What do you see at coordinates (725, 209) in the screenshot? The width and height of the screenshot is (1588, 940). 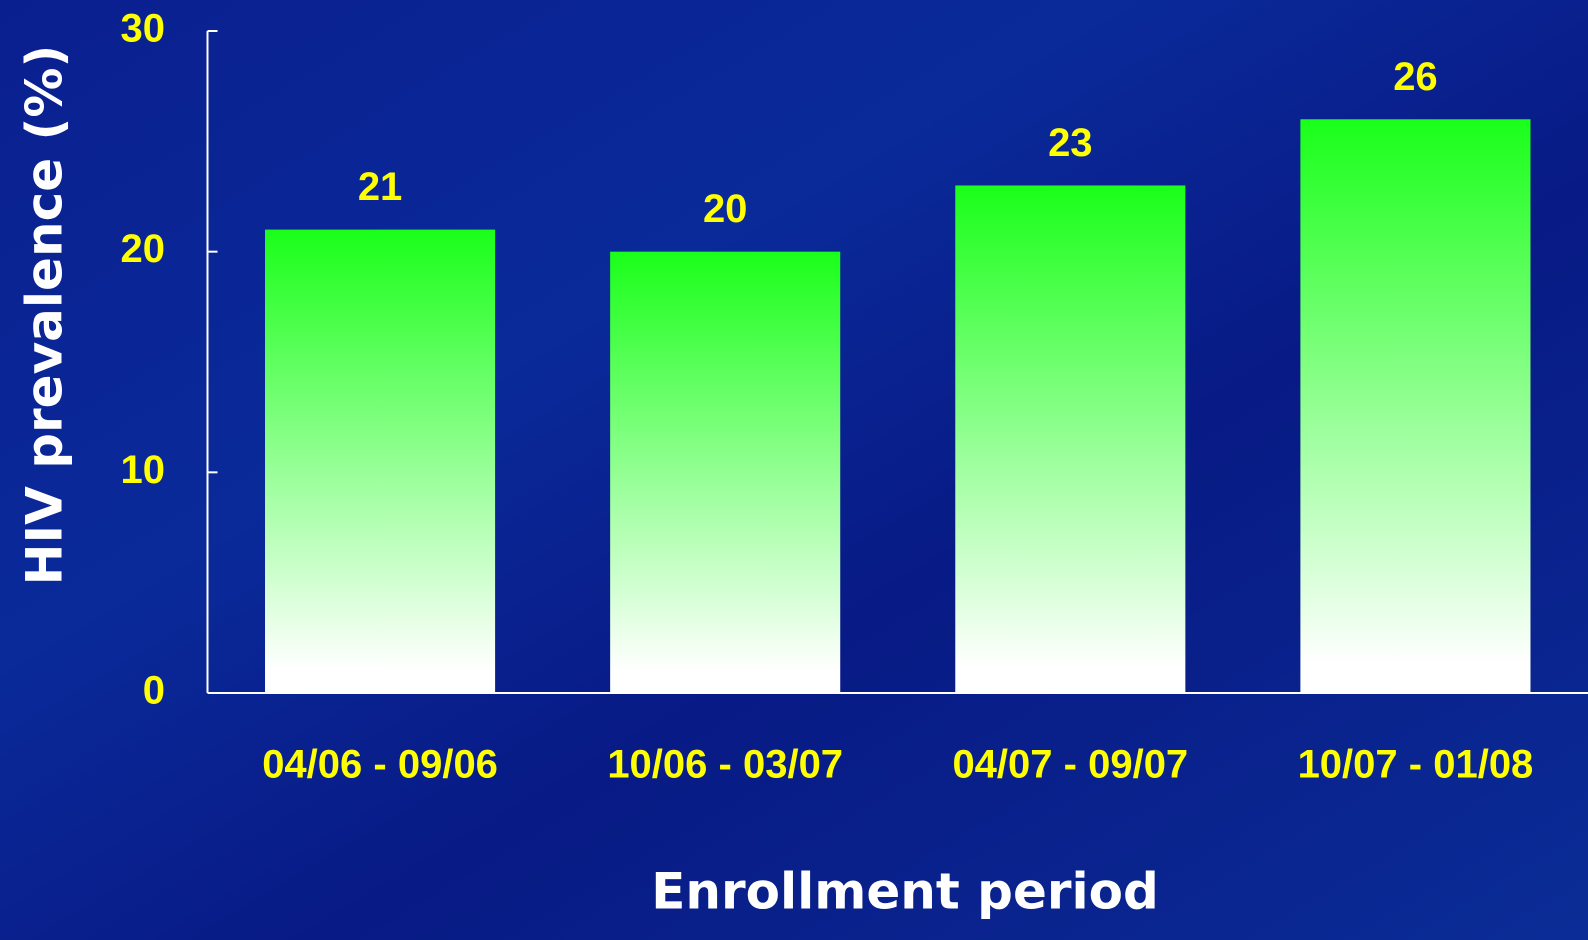 I see `value-label: 20` at bounding box center [725, 209].